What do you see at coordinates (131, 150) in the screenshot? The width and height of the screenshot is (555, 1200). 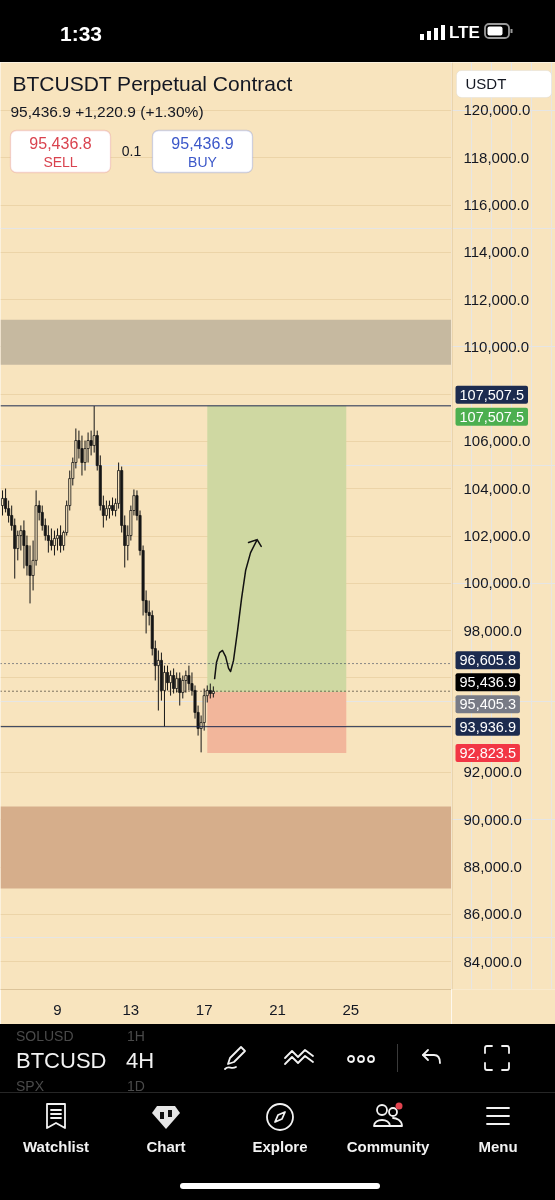 I see `annotation: 0.1` at bounding box center [131, 150].